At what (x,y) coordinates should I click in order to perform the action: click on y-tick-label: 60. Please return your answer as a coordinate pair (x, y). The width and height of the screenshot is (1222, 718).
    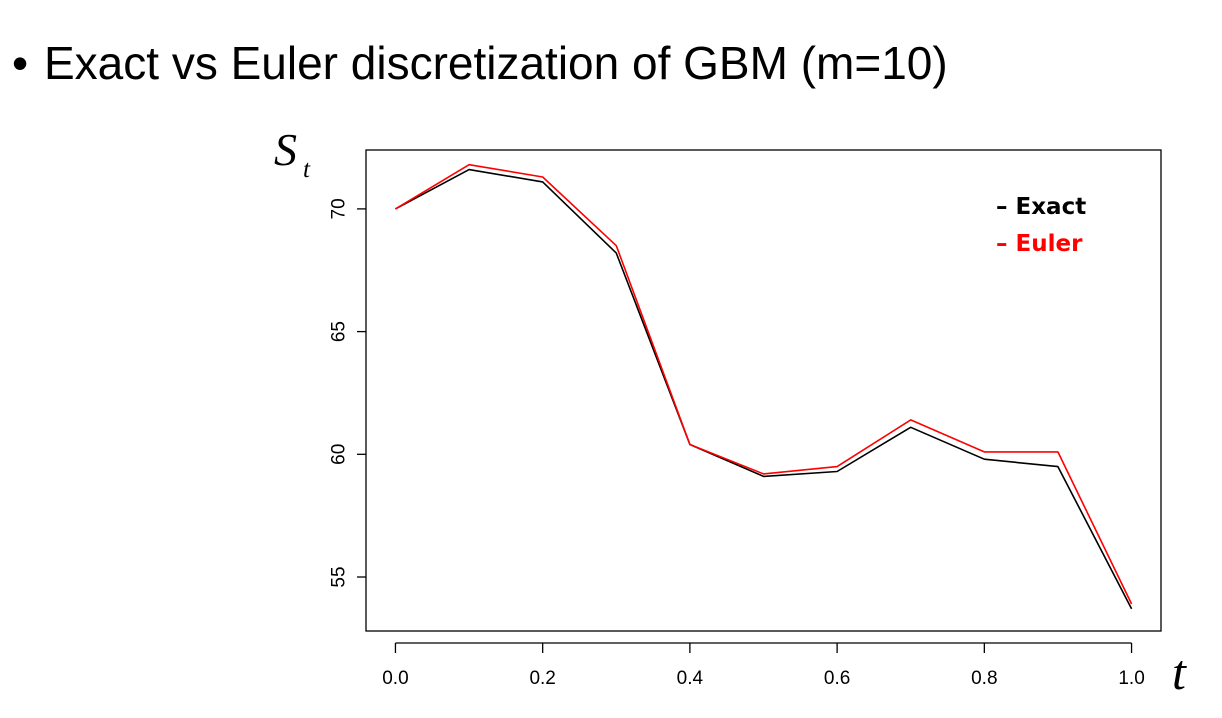
    Looking at the image, I should click on (339, 454).